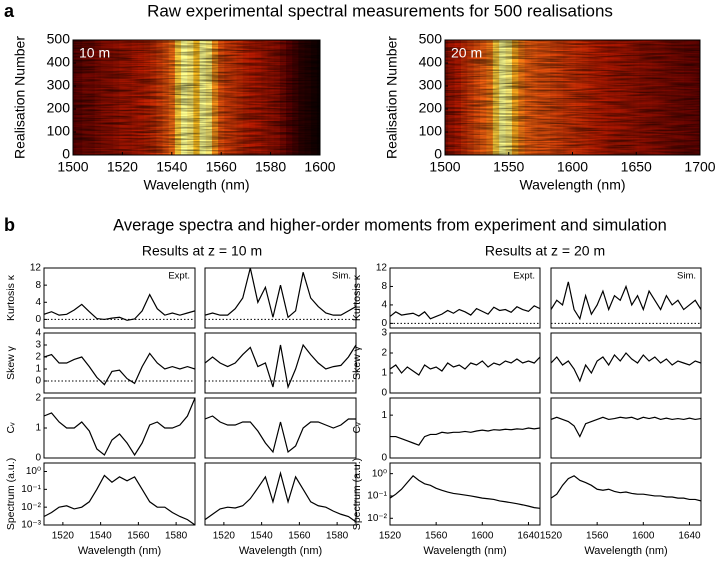 This screenshot has height=561, width=726. I want to click on y-axis-label: Cᵥ, so click(11, 428).